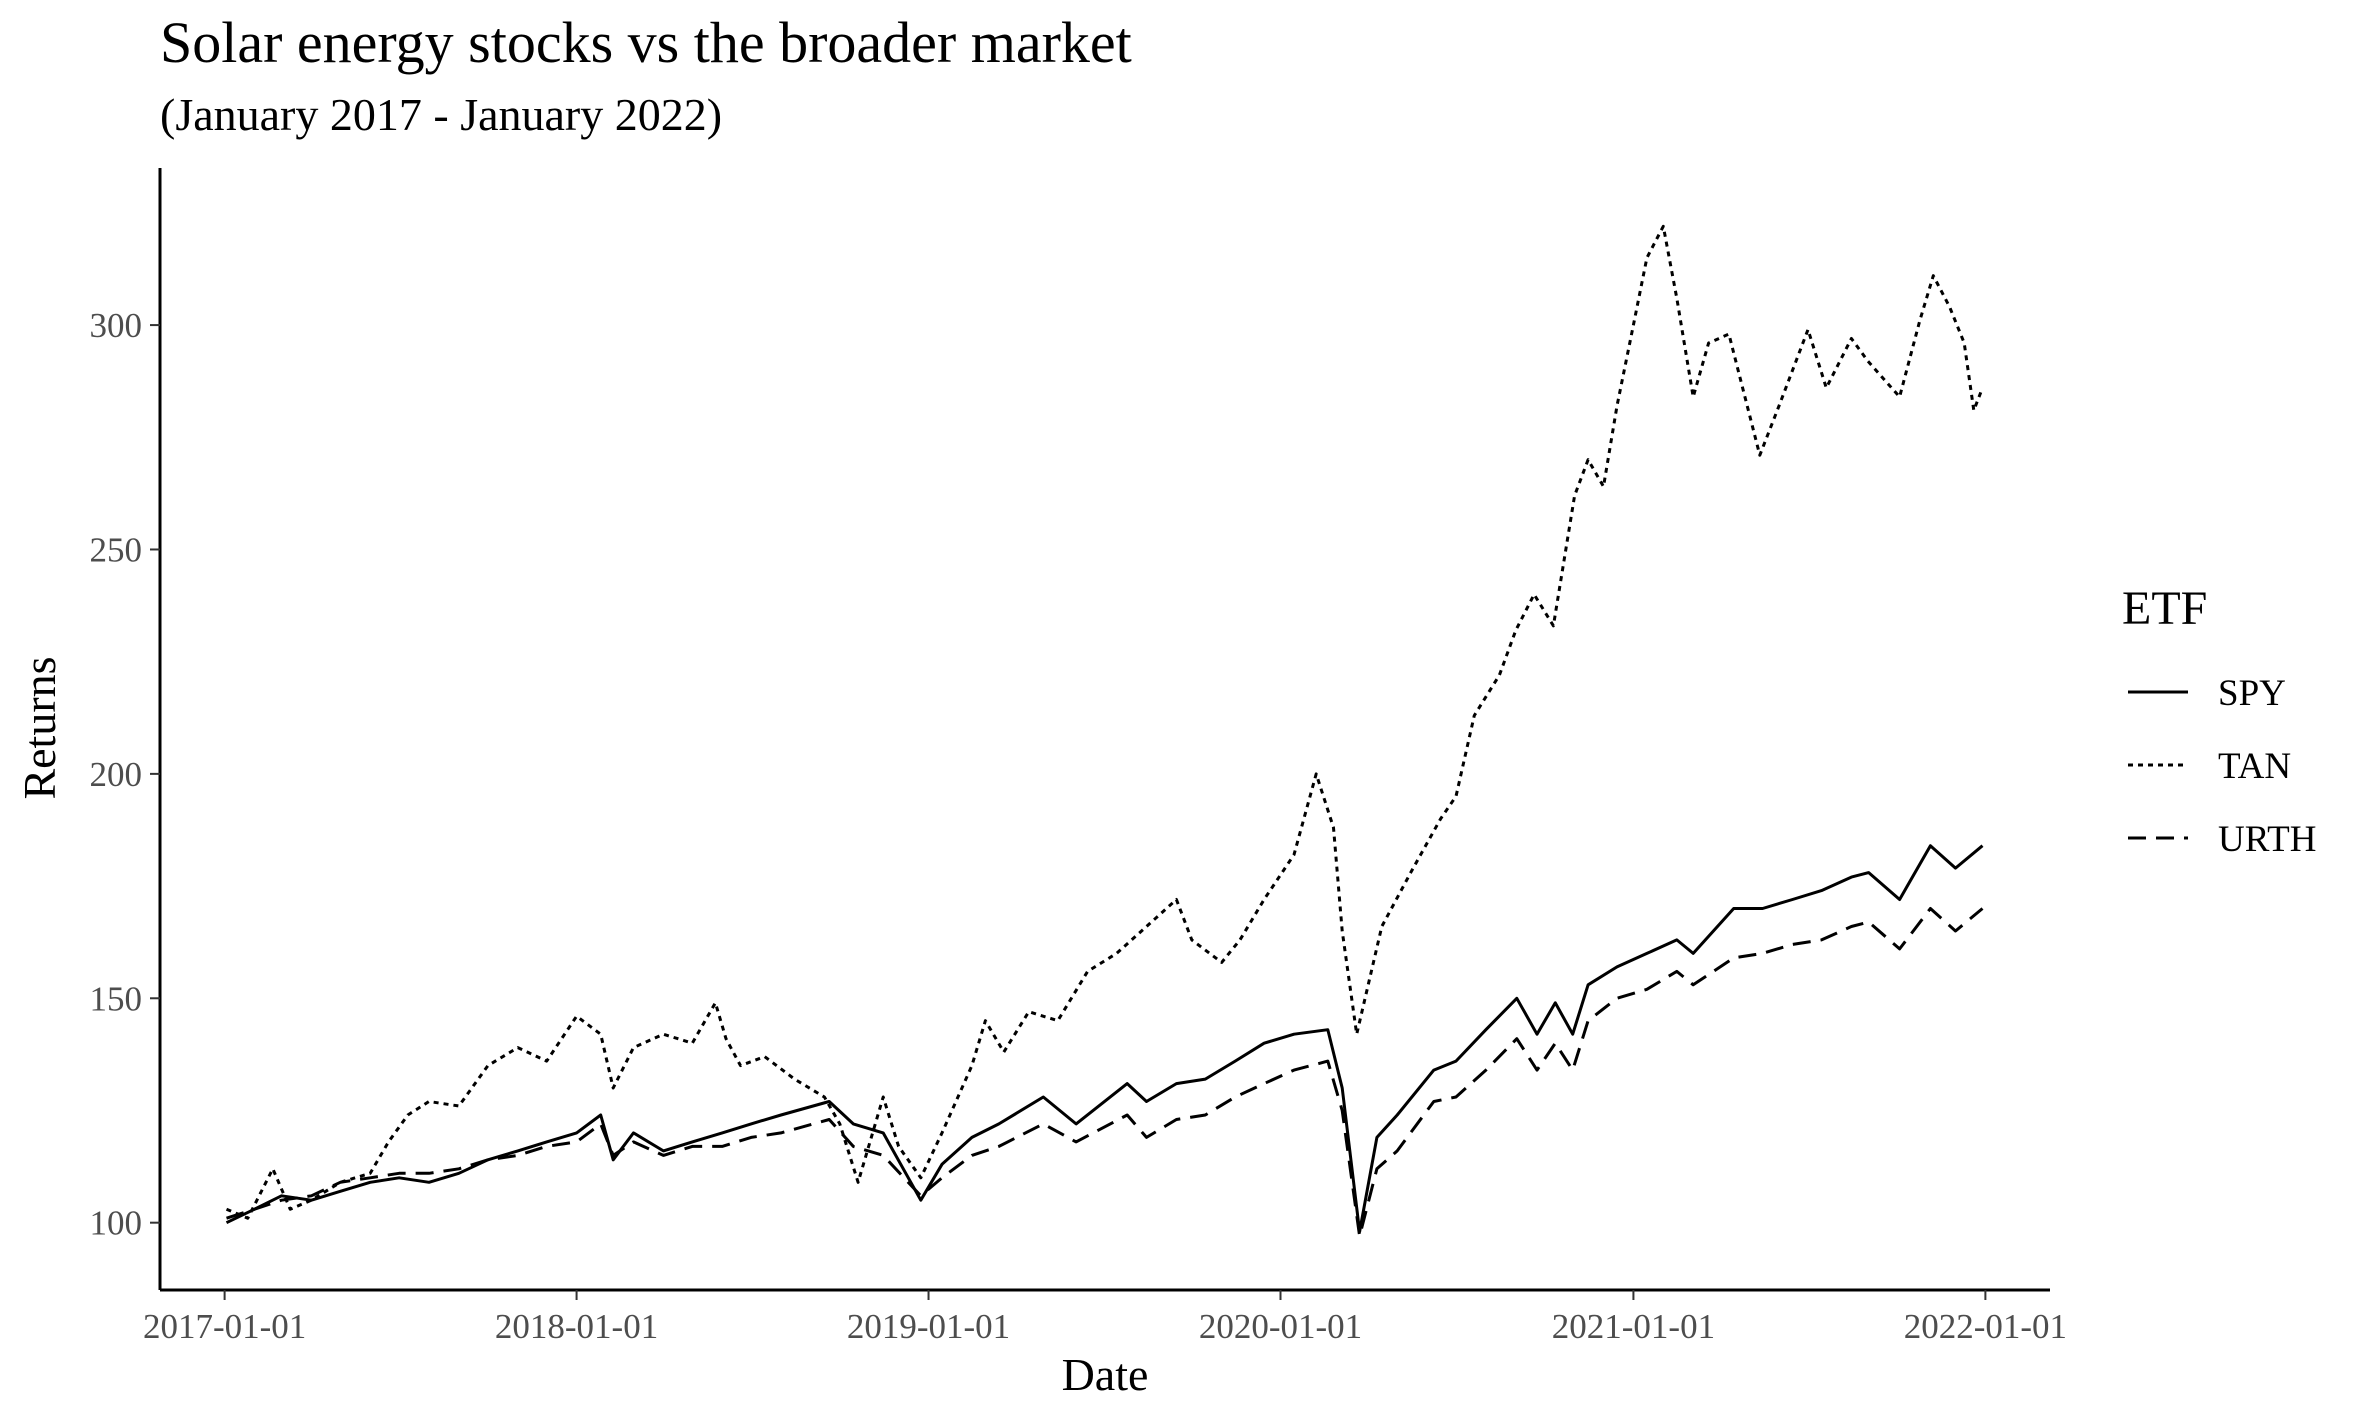  Describe the element at coordinates (224, 1326) in the screenshot. I see `x-tick-label: 2017-01-01` at that location.